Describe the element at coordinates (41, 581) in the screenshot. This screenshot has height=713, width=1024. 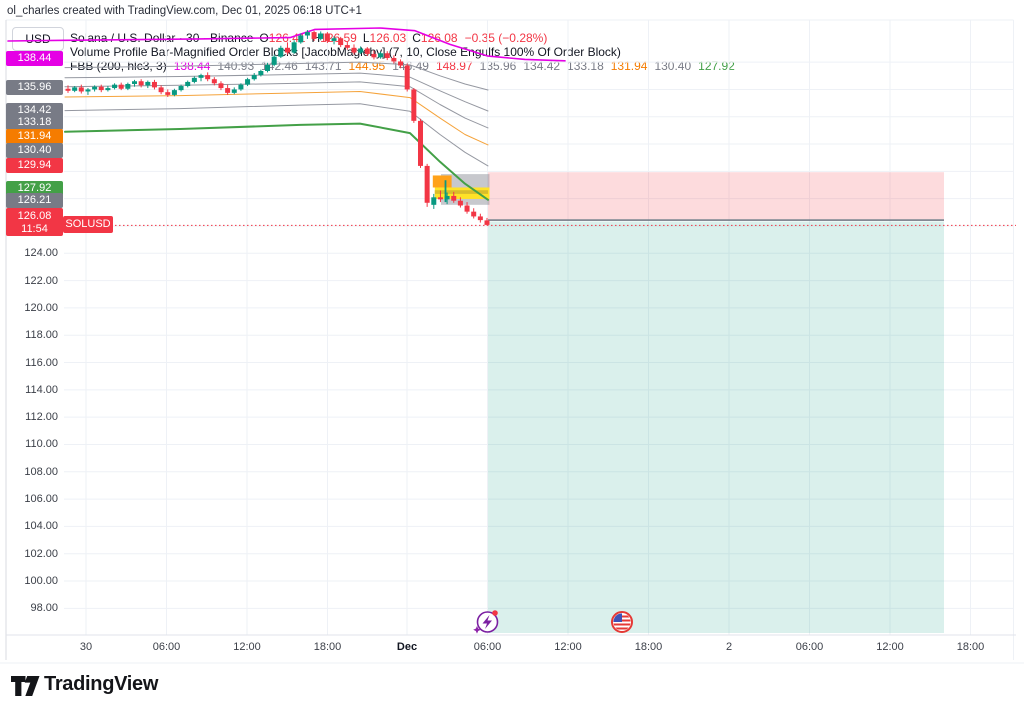
I see `price-tick-label: 100.00` at that location.